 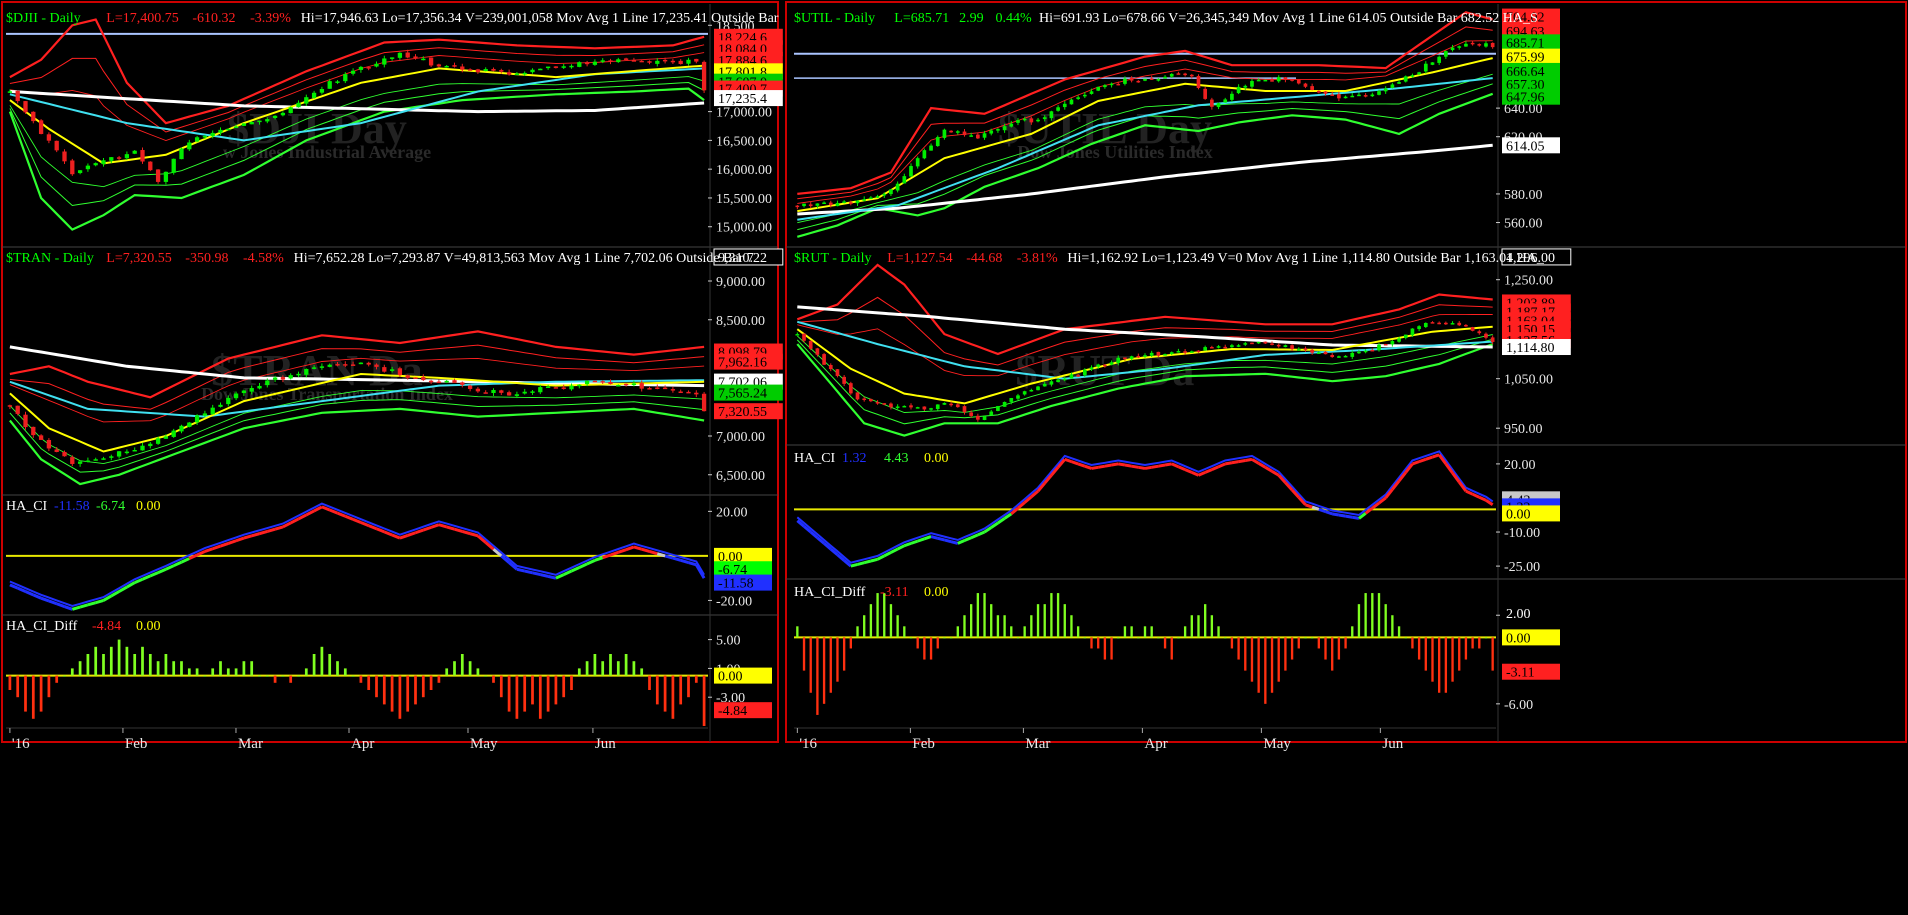 I want to click on util_diff-price-tag, so click(x=1531, y=637).